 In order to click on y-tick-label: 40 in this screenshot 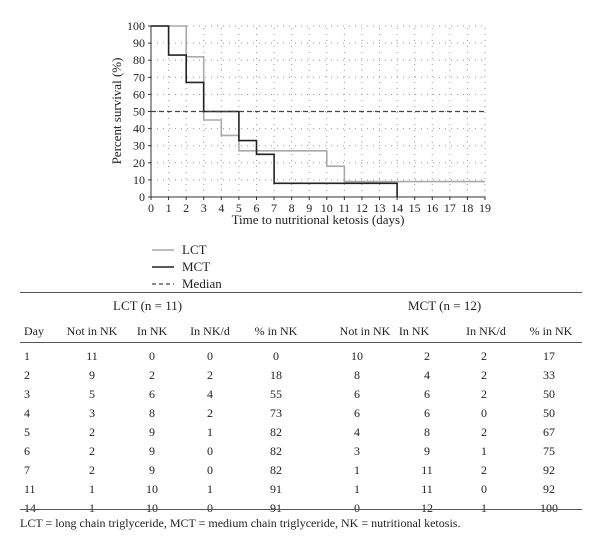, I will do `click(139, 129)`.